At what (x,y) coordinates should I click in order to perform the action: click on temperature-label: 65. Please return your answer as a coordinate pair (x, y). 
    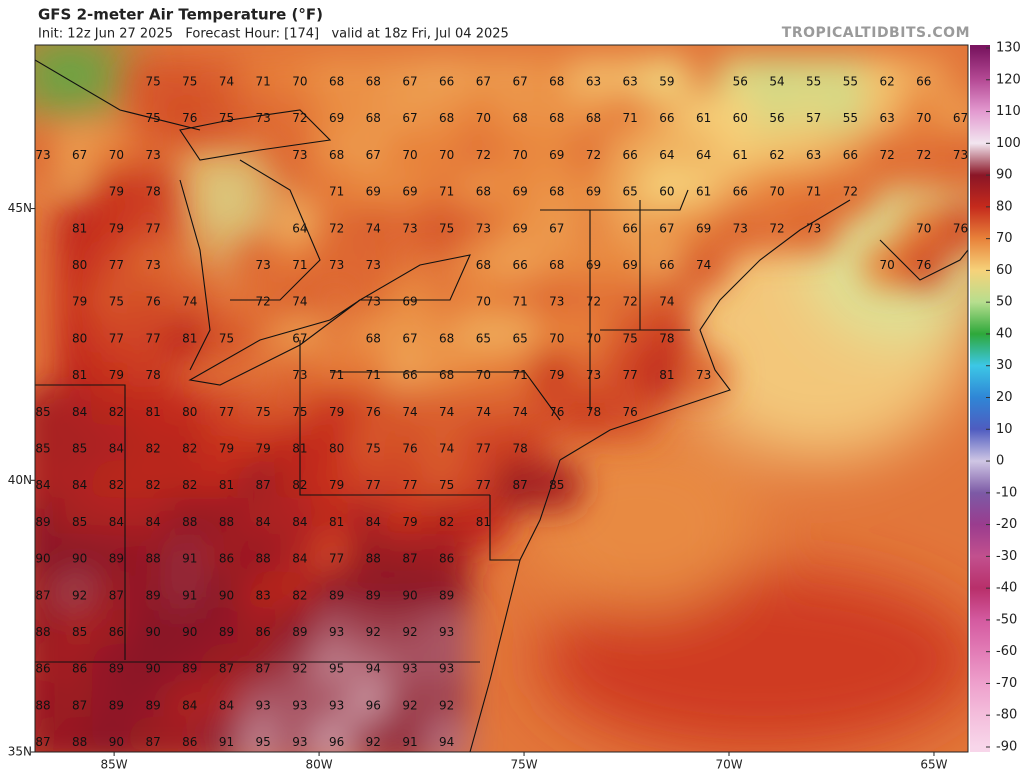
    Looking at the image, I should click on (519, 338).